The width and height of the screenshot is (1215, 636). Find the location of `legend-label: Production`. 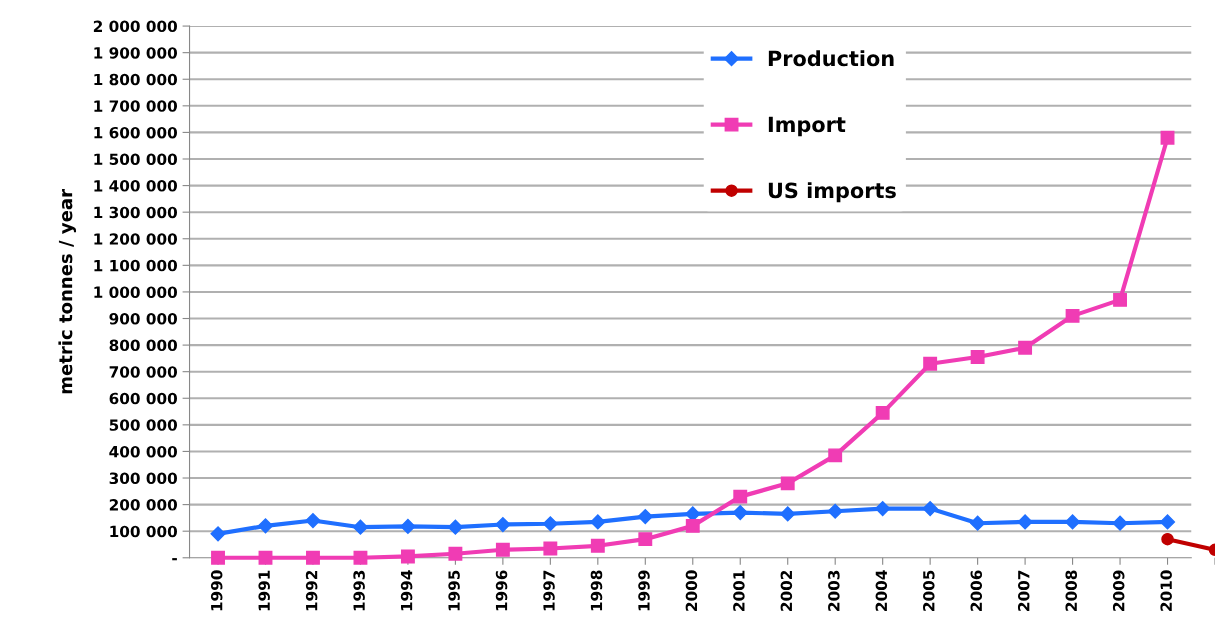

legend-label: Production is located at coordinates (831, 58).